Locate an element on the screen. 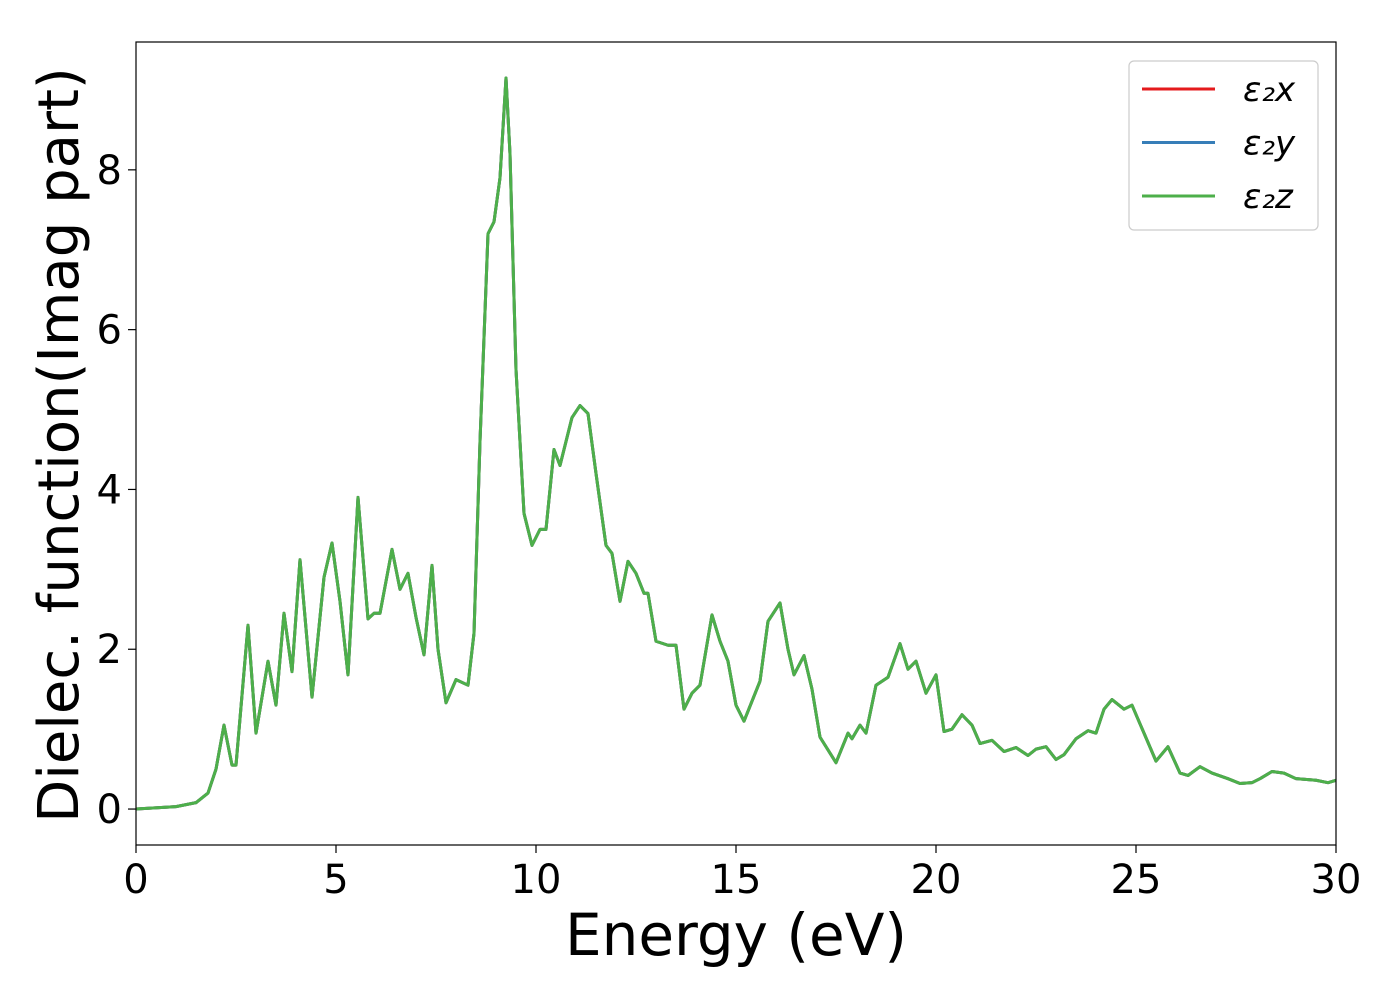 This screenshot has height=1000, width=1400. legend-label: ε₂x is located at coordinates (1269, 90).